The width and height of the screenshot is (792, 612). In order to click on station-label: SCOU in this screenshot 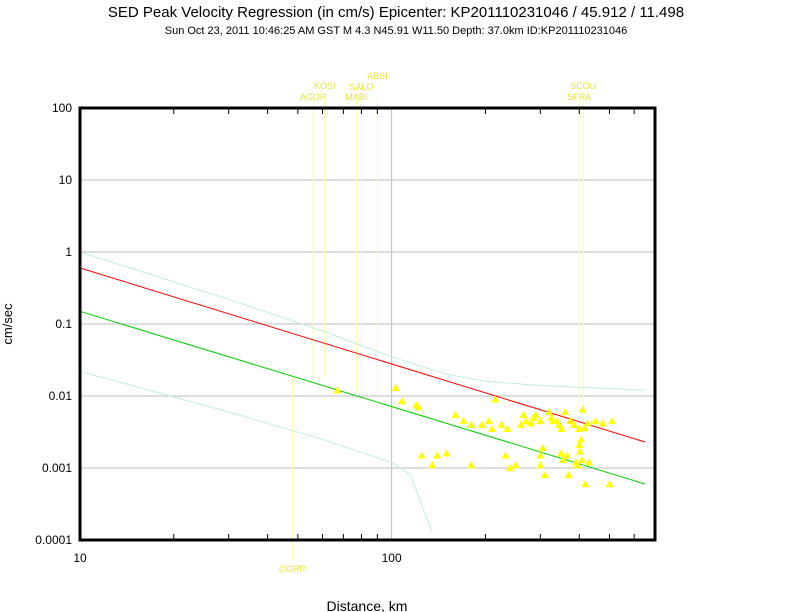, I will do `click(583, 86)`.